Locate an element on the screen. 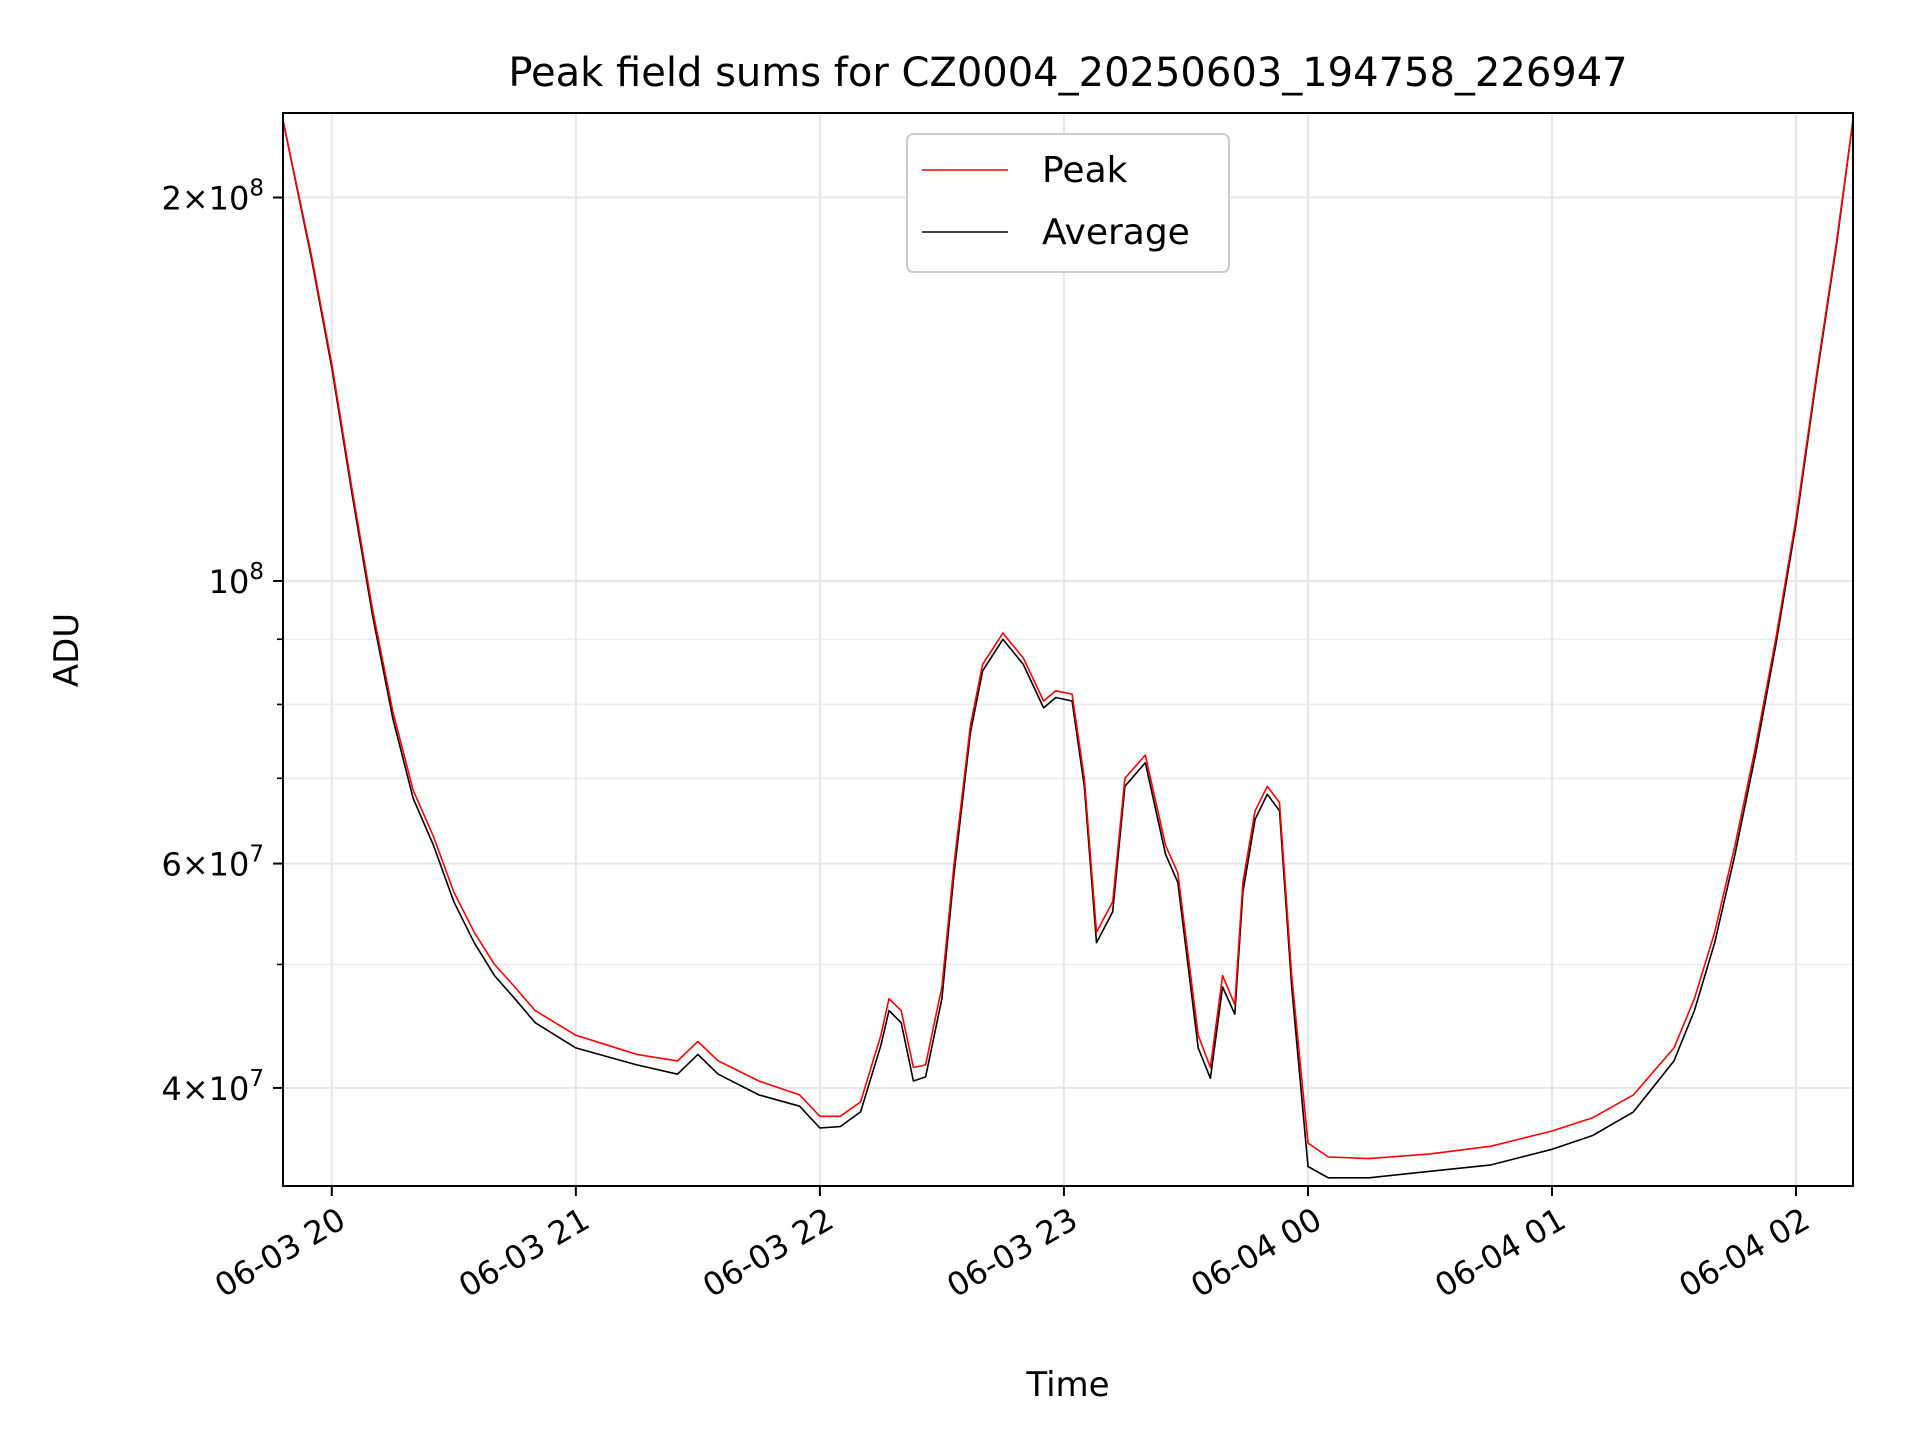  y-tick-label: 6×107 is located at coordinates (212, 863).